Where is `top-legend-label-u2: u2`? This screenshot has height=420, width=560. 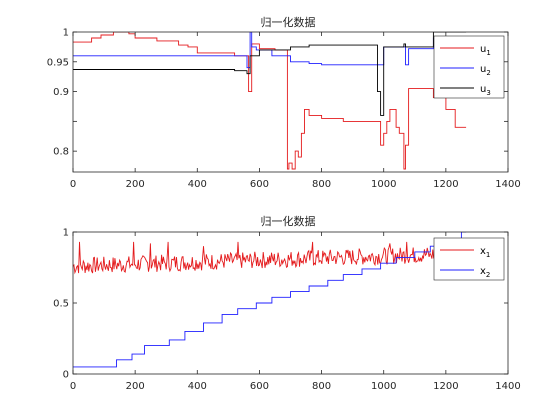
top-legend-label-u2: u2 is located at coordinates (485, 70).